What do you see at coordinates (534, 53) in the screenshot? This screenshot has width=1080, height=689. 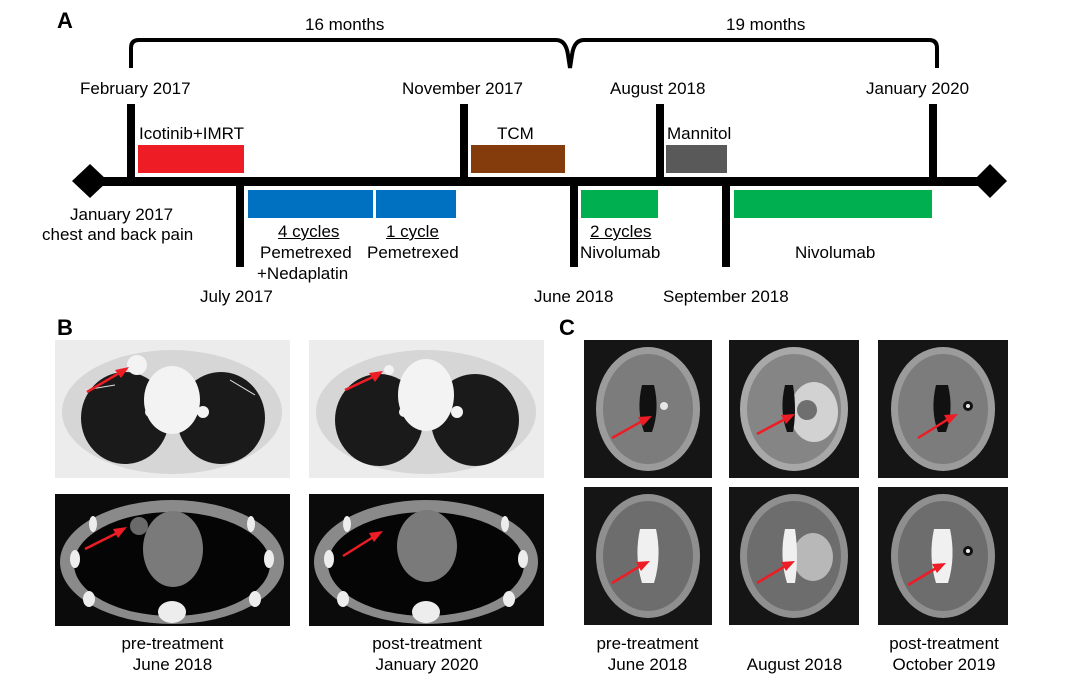 I see `brace-16-months` at bounding box center [534, 53].